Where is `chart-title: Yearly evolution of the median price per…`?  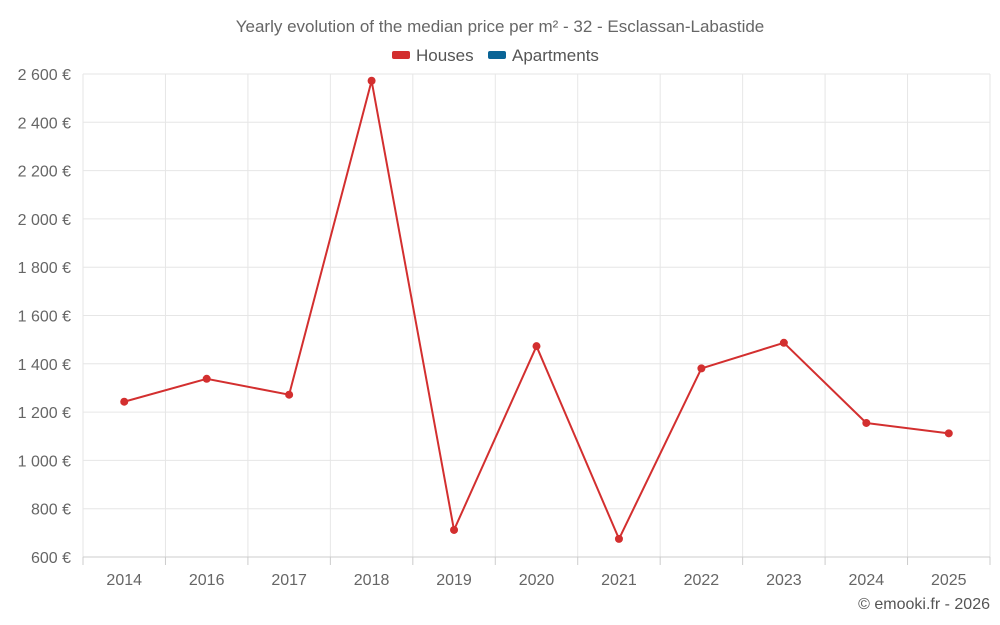
chart-title: Yearly evolution of the median price per… is located at coordinates (500, 26).